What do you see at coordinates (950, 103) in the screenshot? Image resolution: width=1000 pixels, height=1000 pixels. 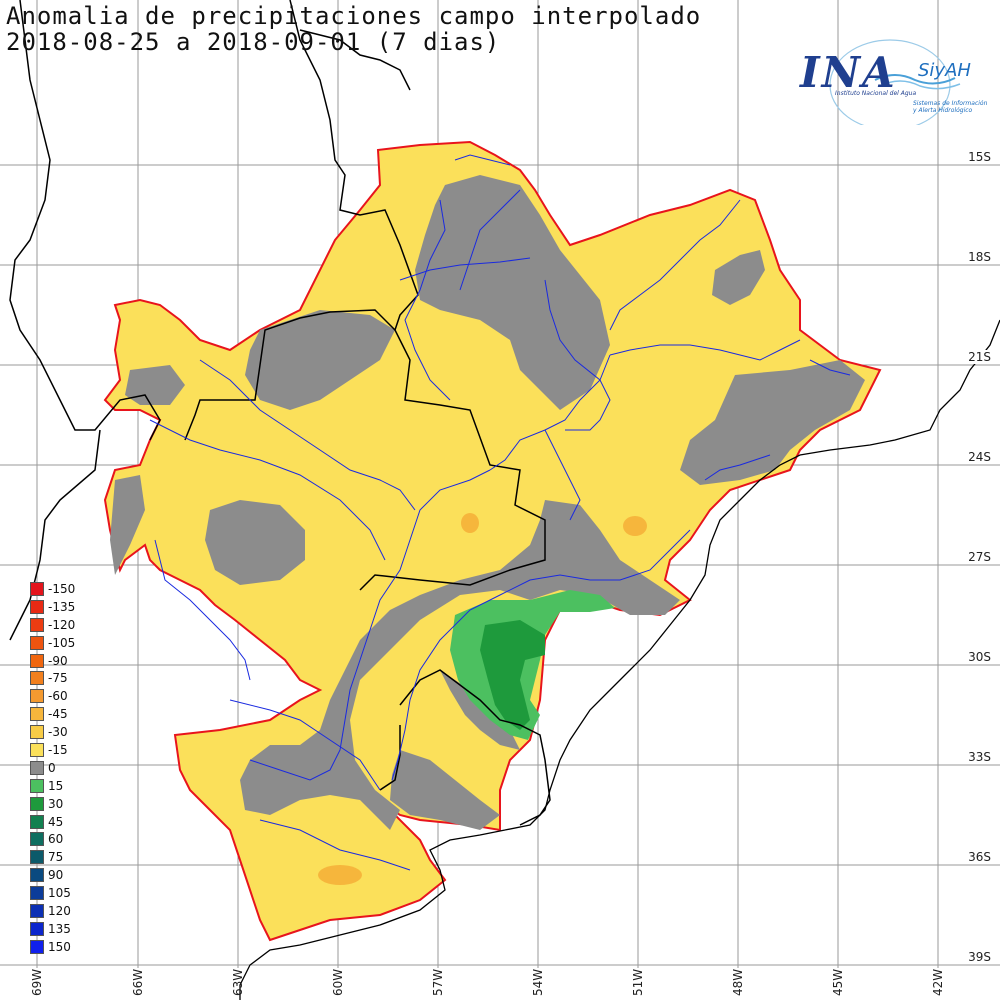 I see `logo-subtitle-1: Sistemas de Información` at bounding box center [950, 103].